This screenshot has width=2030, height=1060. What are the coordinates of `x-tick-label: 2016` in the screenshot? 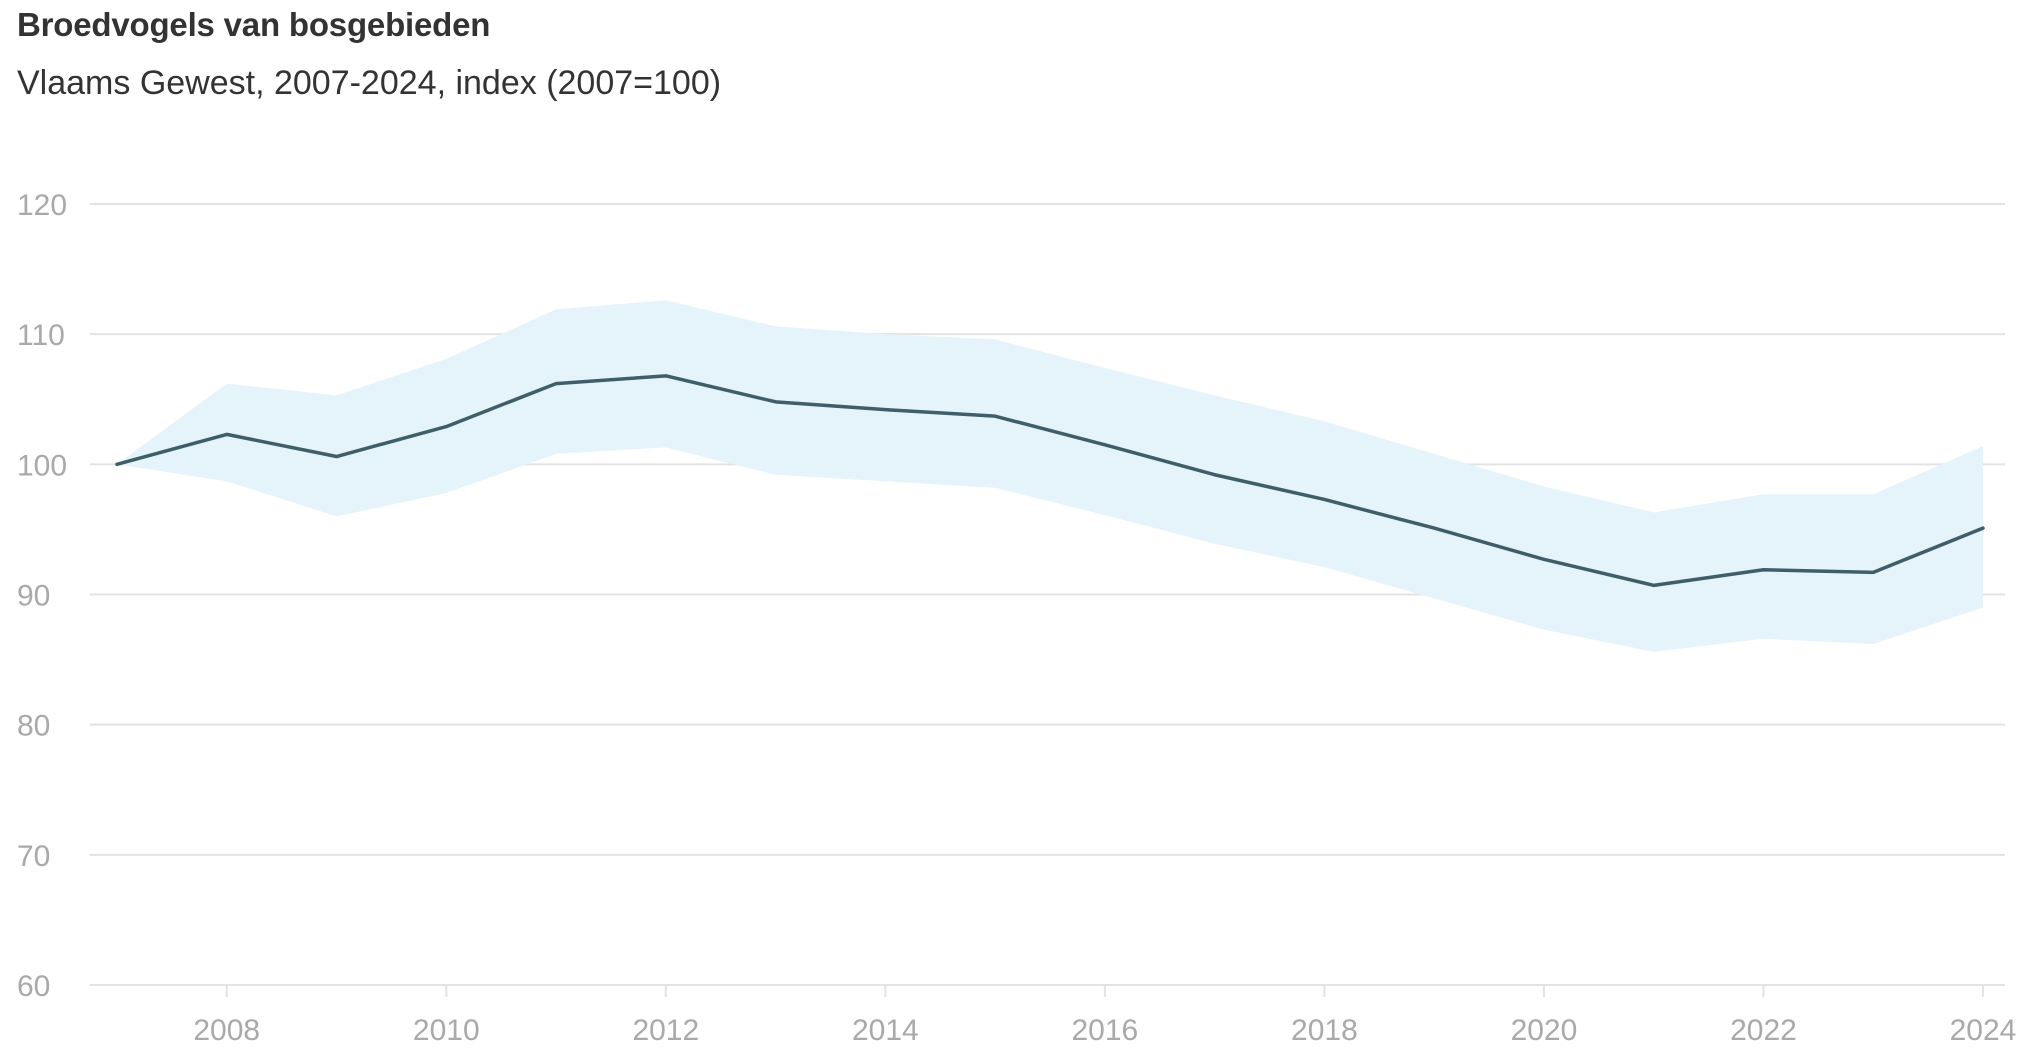 It's located at (1105, 1030).